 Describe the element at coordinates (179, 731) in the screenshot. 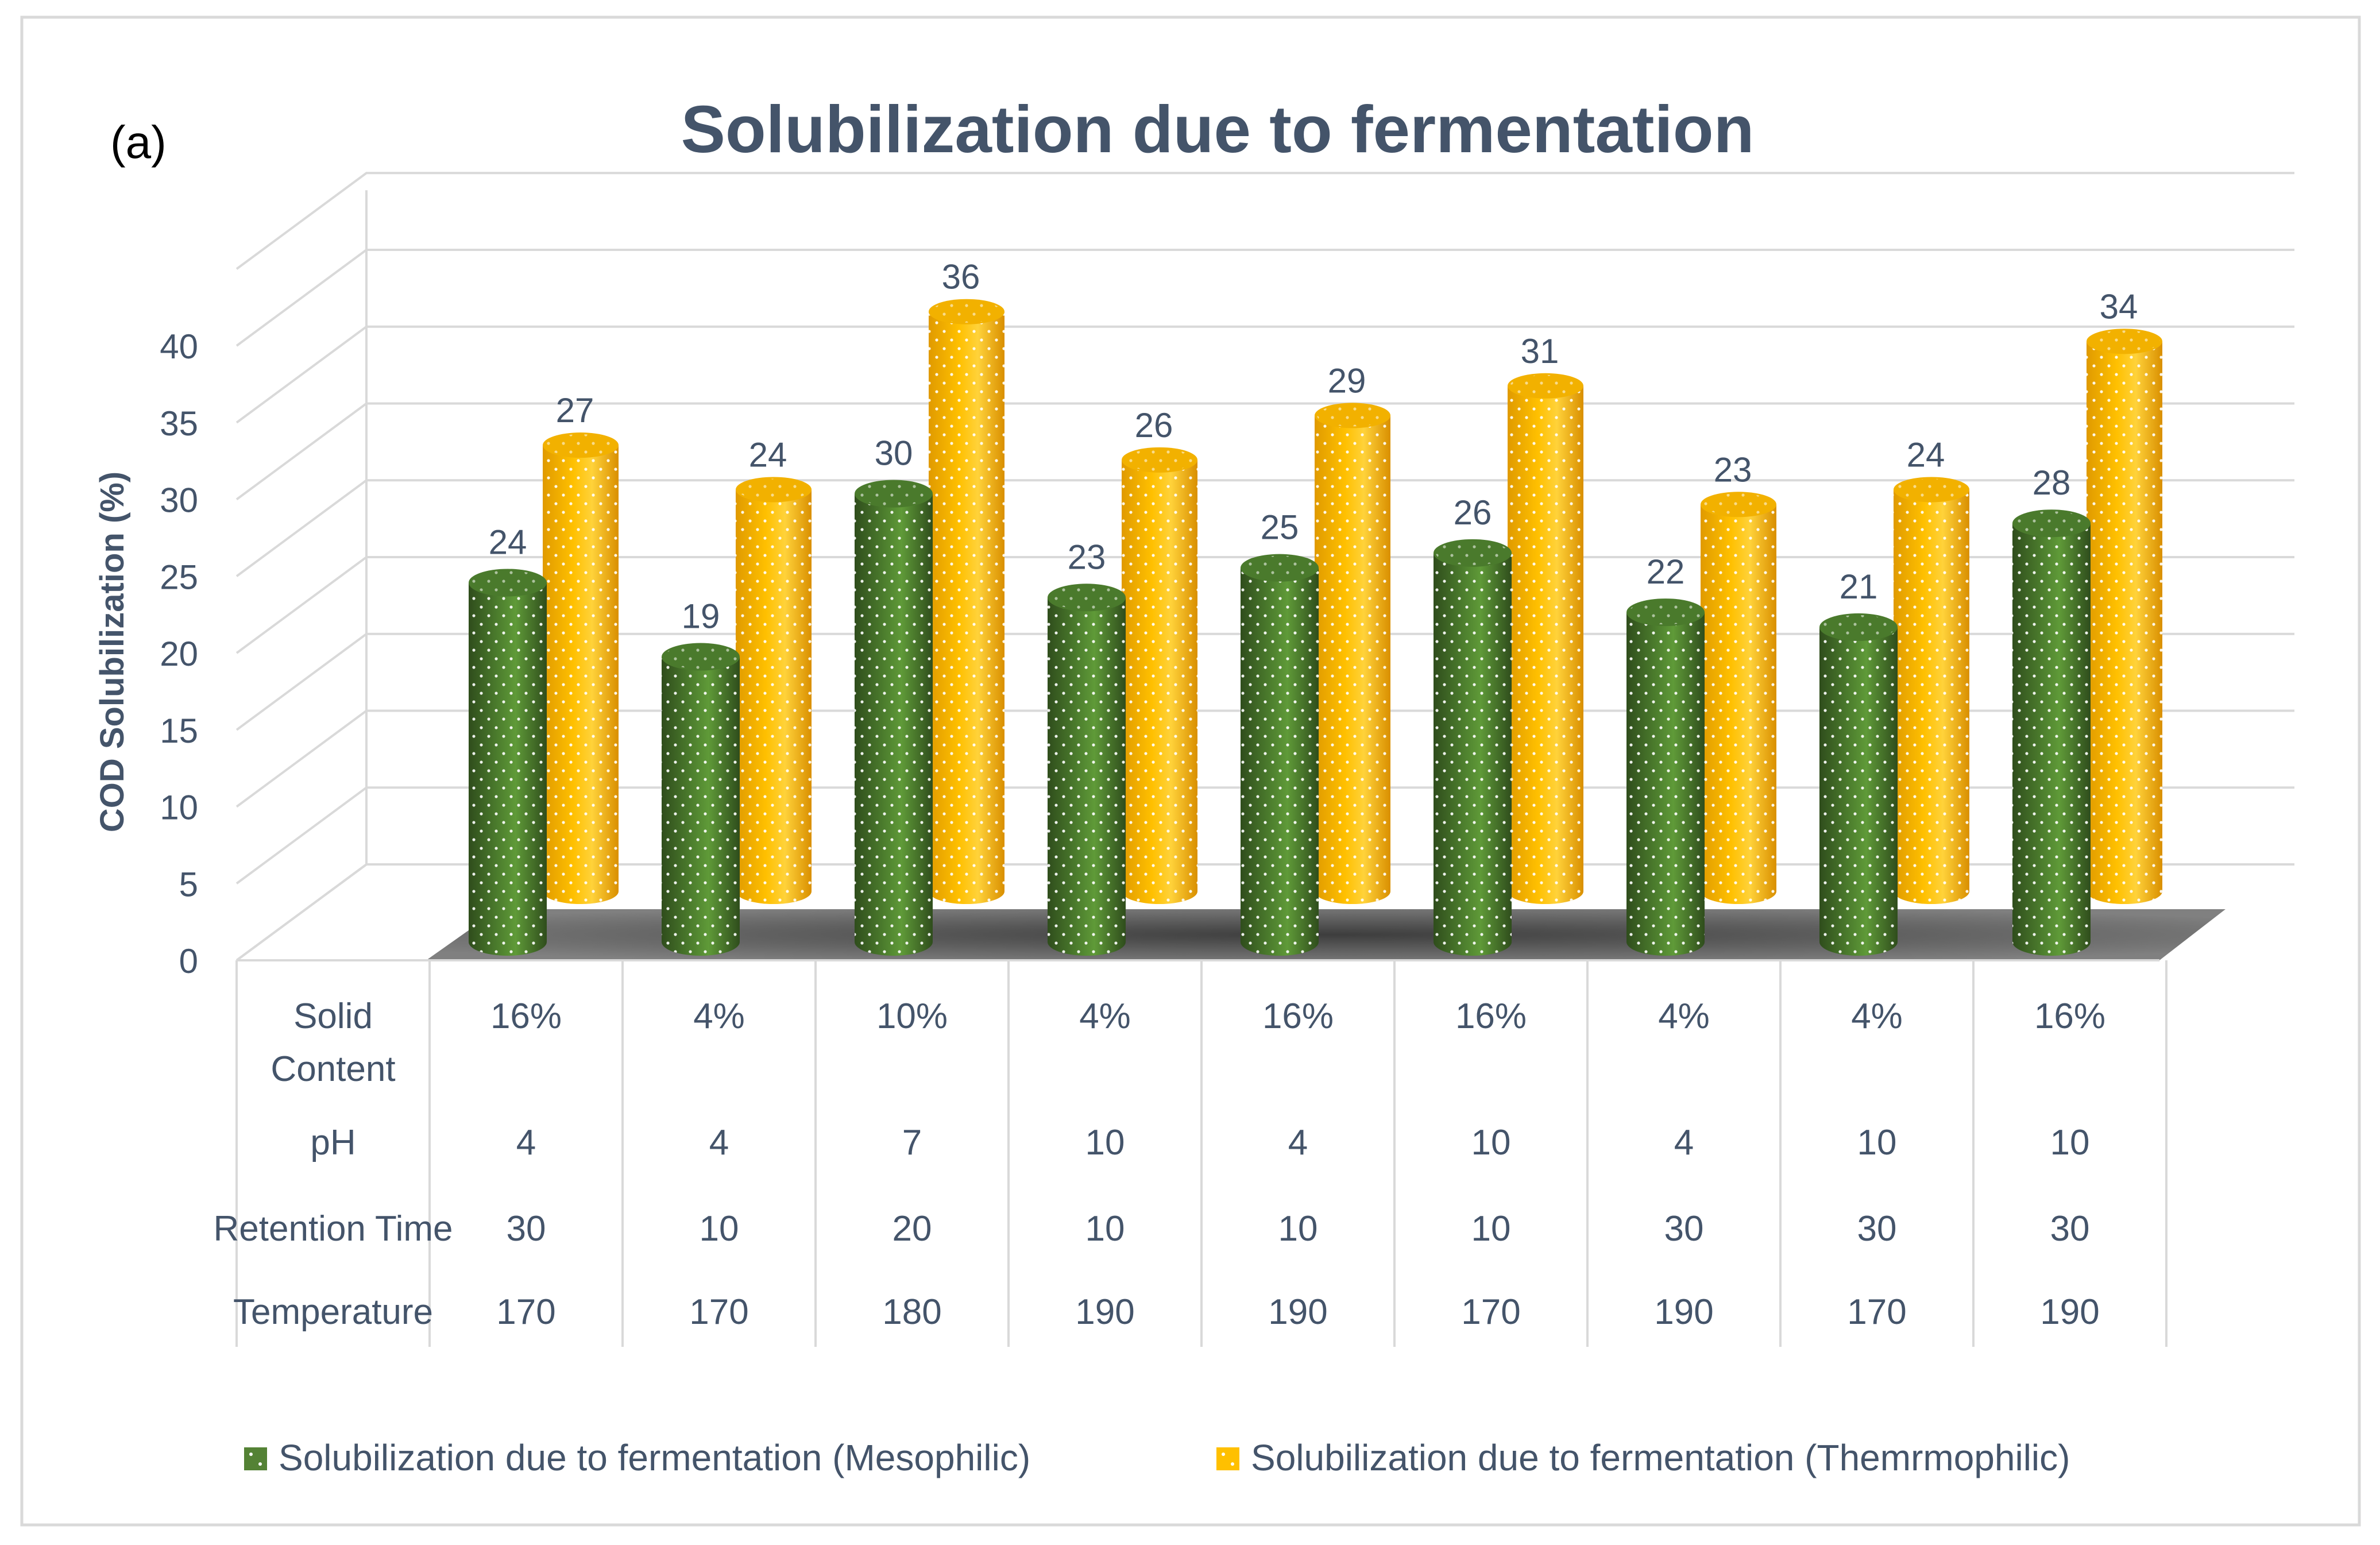

I see `y-tick-label: 15` at that location.